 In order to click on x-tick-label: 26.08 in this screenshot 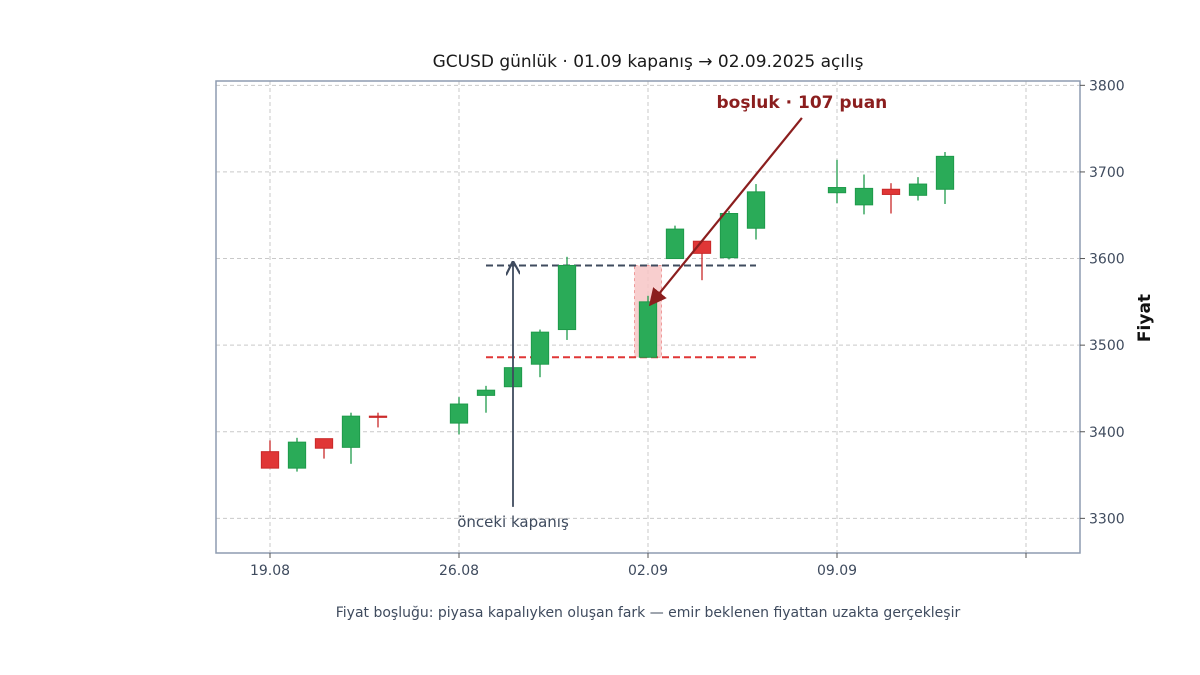, I will do `click(459, 571)`.